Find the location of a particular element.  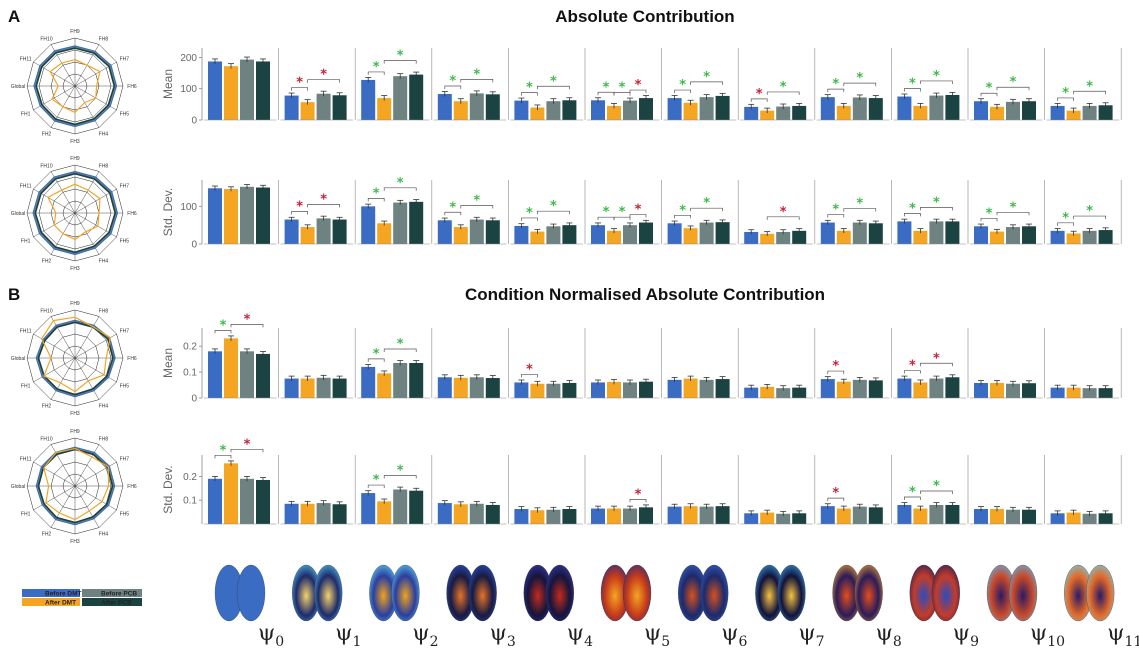

bar-ψ5-3 is located at coordinates (646, 109).